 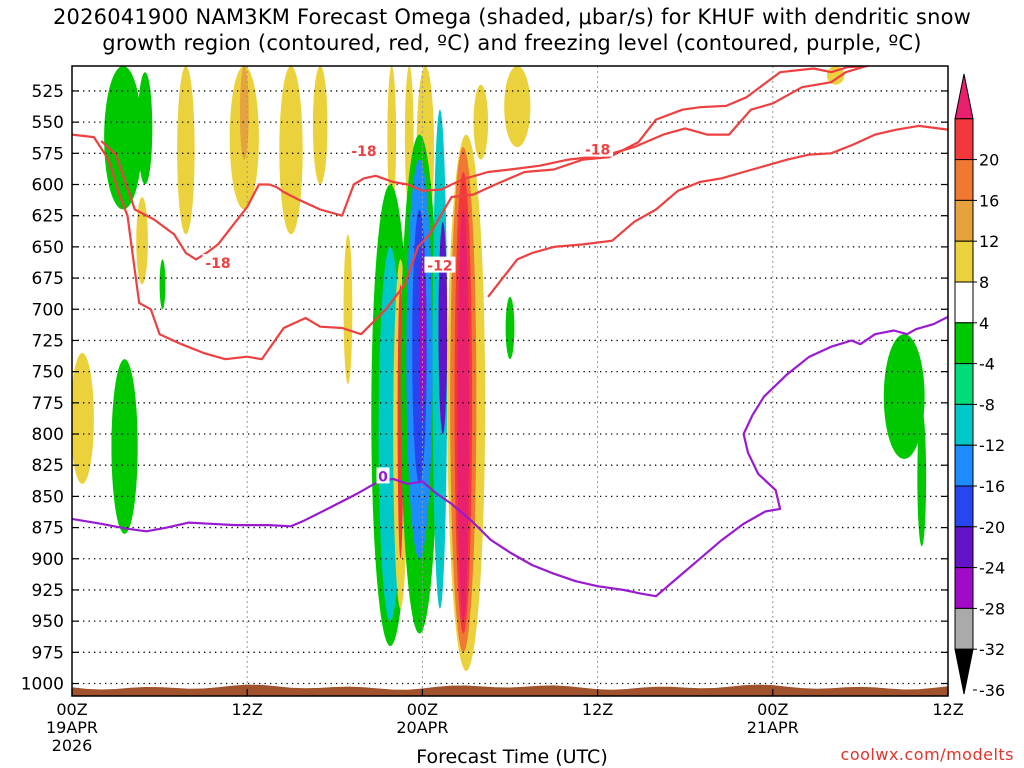 What do you see at coordinates (947, 709) in the screenshot?
I see `x-tick-label-5: 12Z` at bounding box center [947, 709].